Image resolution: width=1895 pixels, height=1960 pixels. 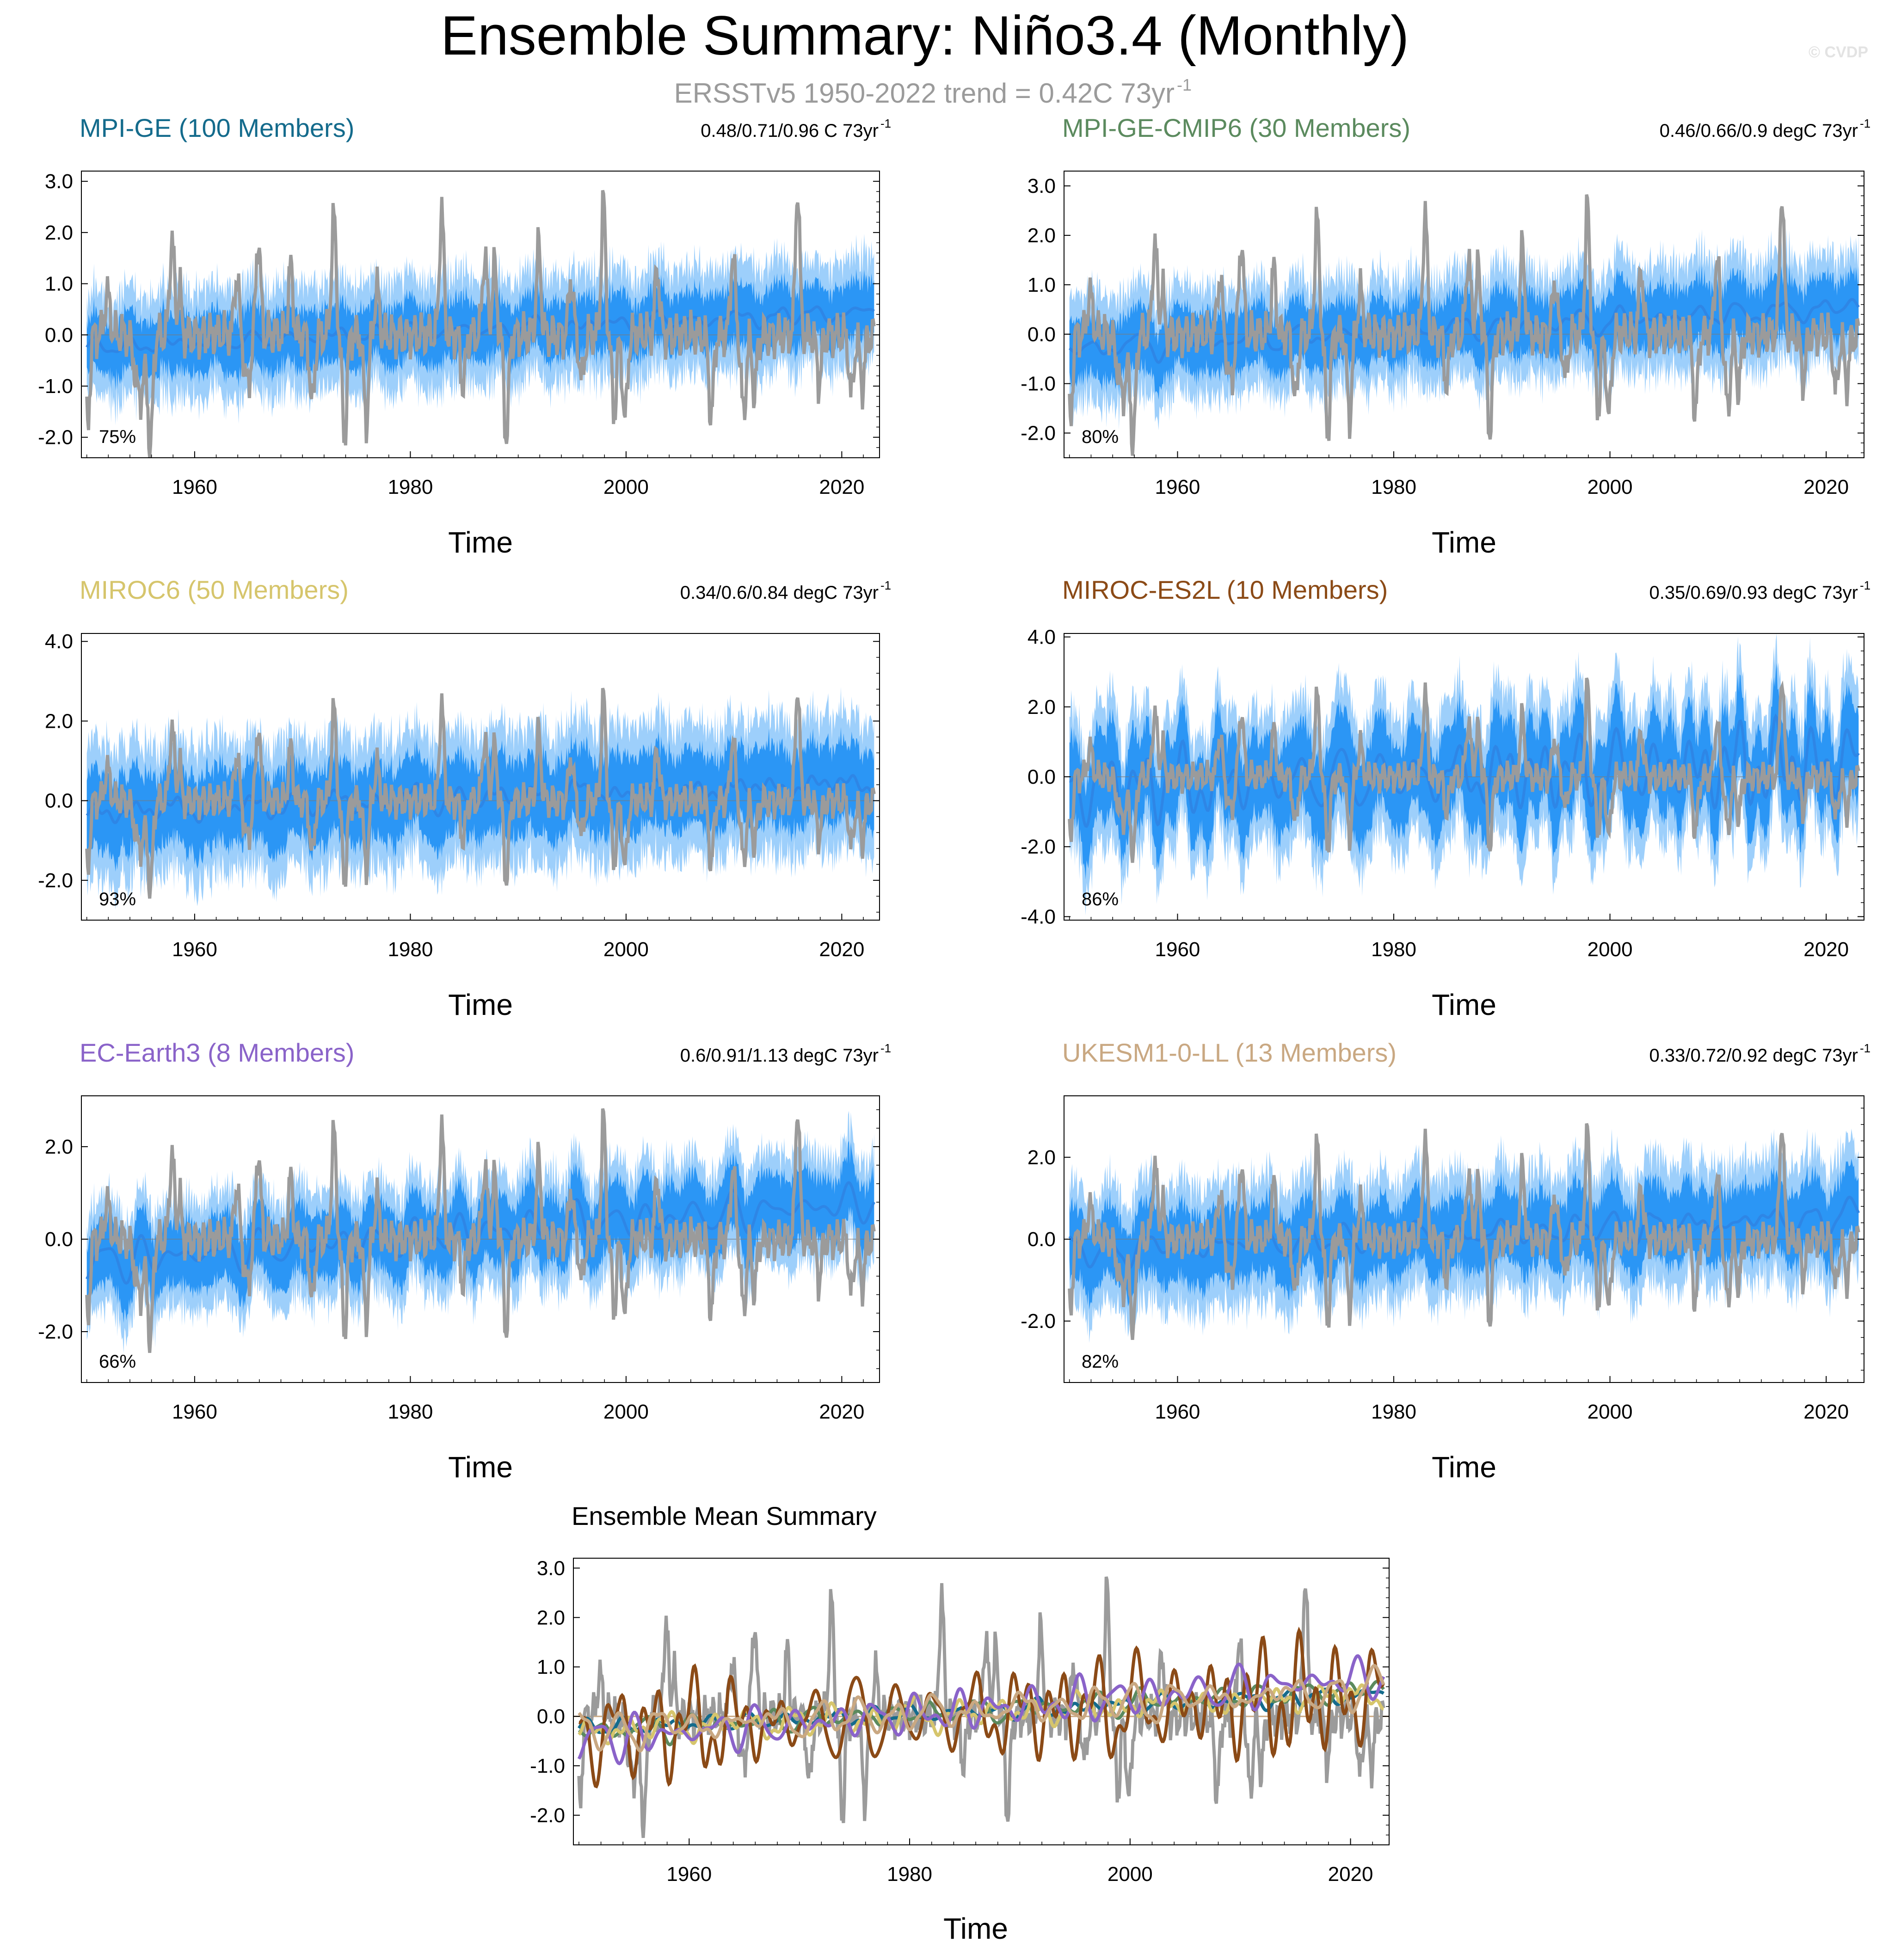 I want to click on trend-label: 0.35/0.69/0.93 degC 73yr, so click(x=1753, y=593).